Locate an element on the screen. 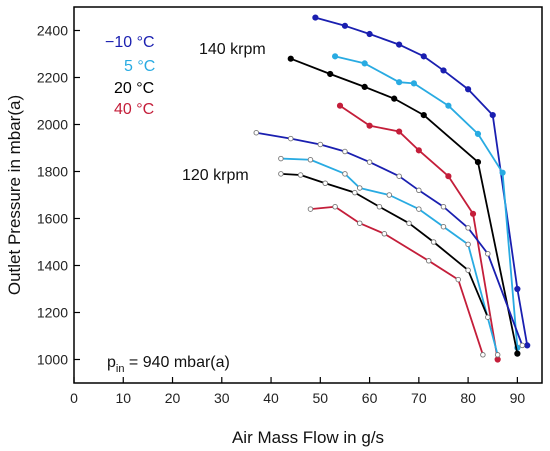 This screenshot has width=550, height=451. x-tick-label: 50 is located at coordinates (321, 398).